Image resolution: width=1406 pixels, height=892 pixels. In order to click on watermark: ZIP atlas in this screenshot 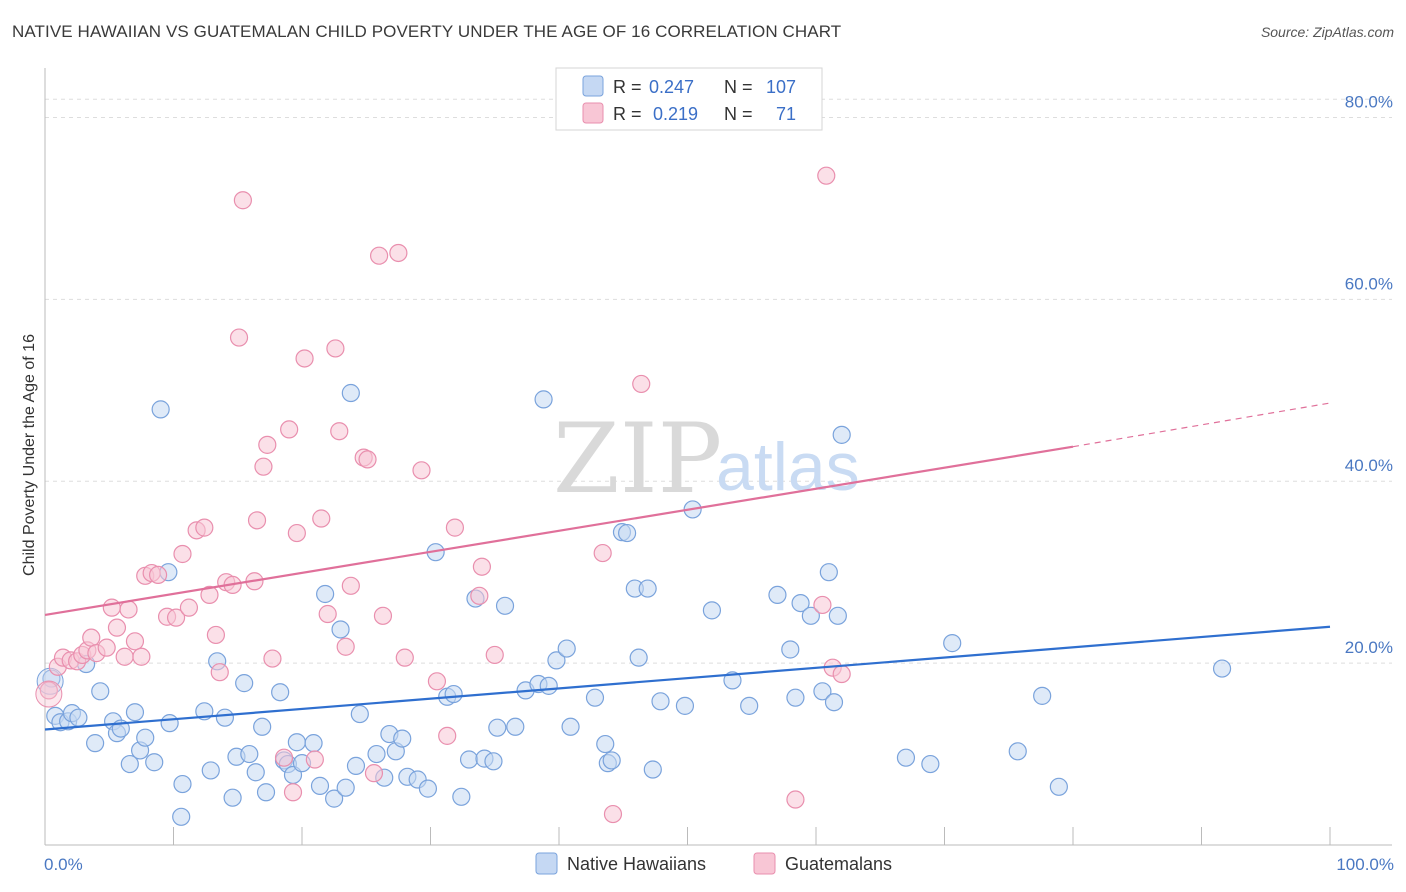, I will do `click(706, 459)`.